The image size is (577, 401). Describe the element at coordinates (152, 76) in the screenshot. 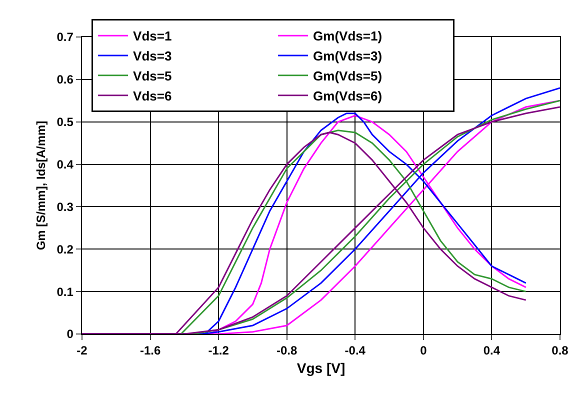

I see `legend-label: Vds=5` at that location.